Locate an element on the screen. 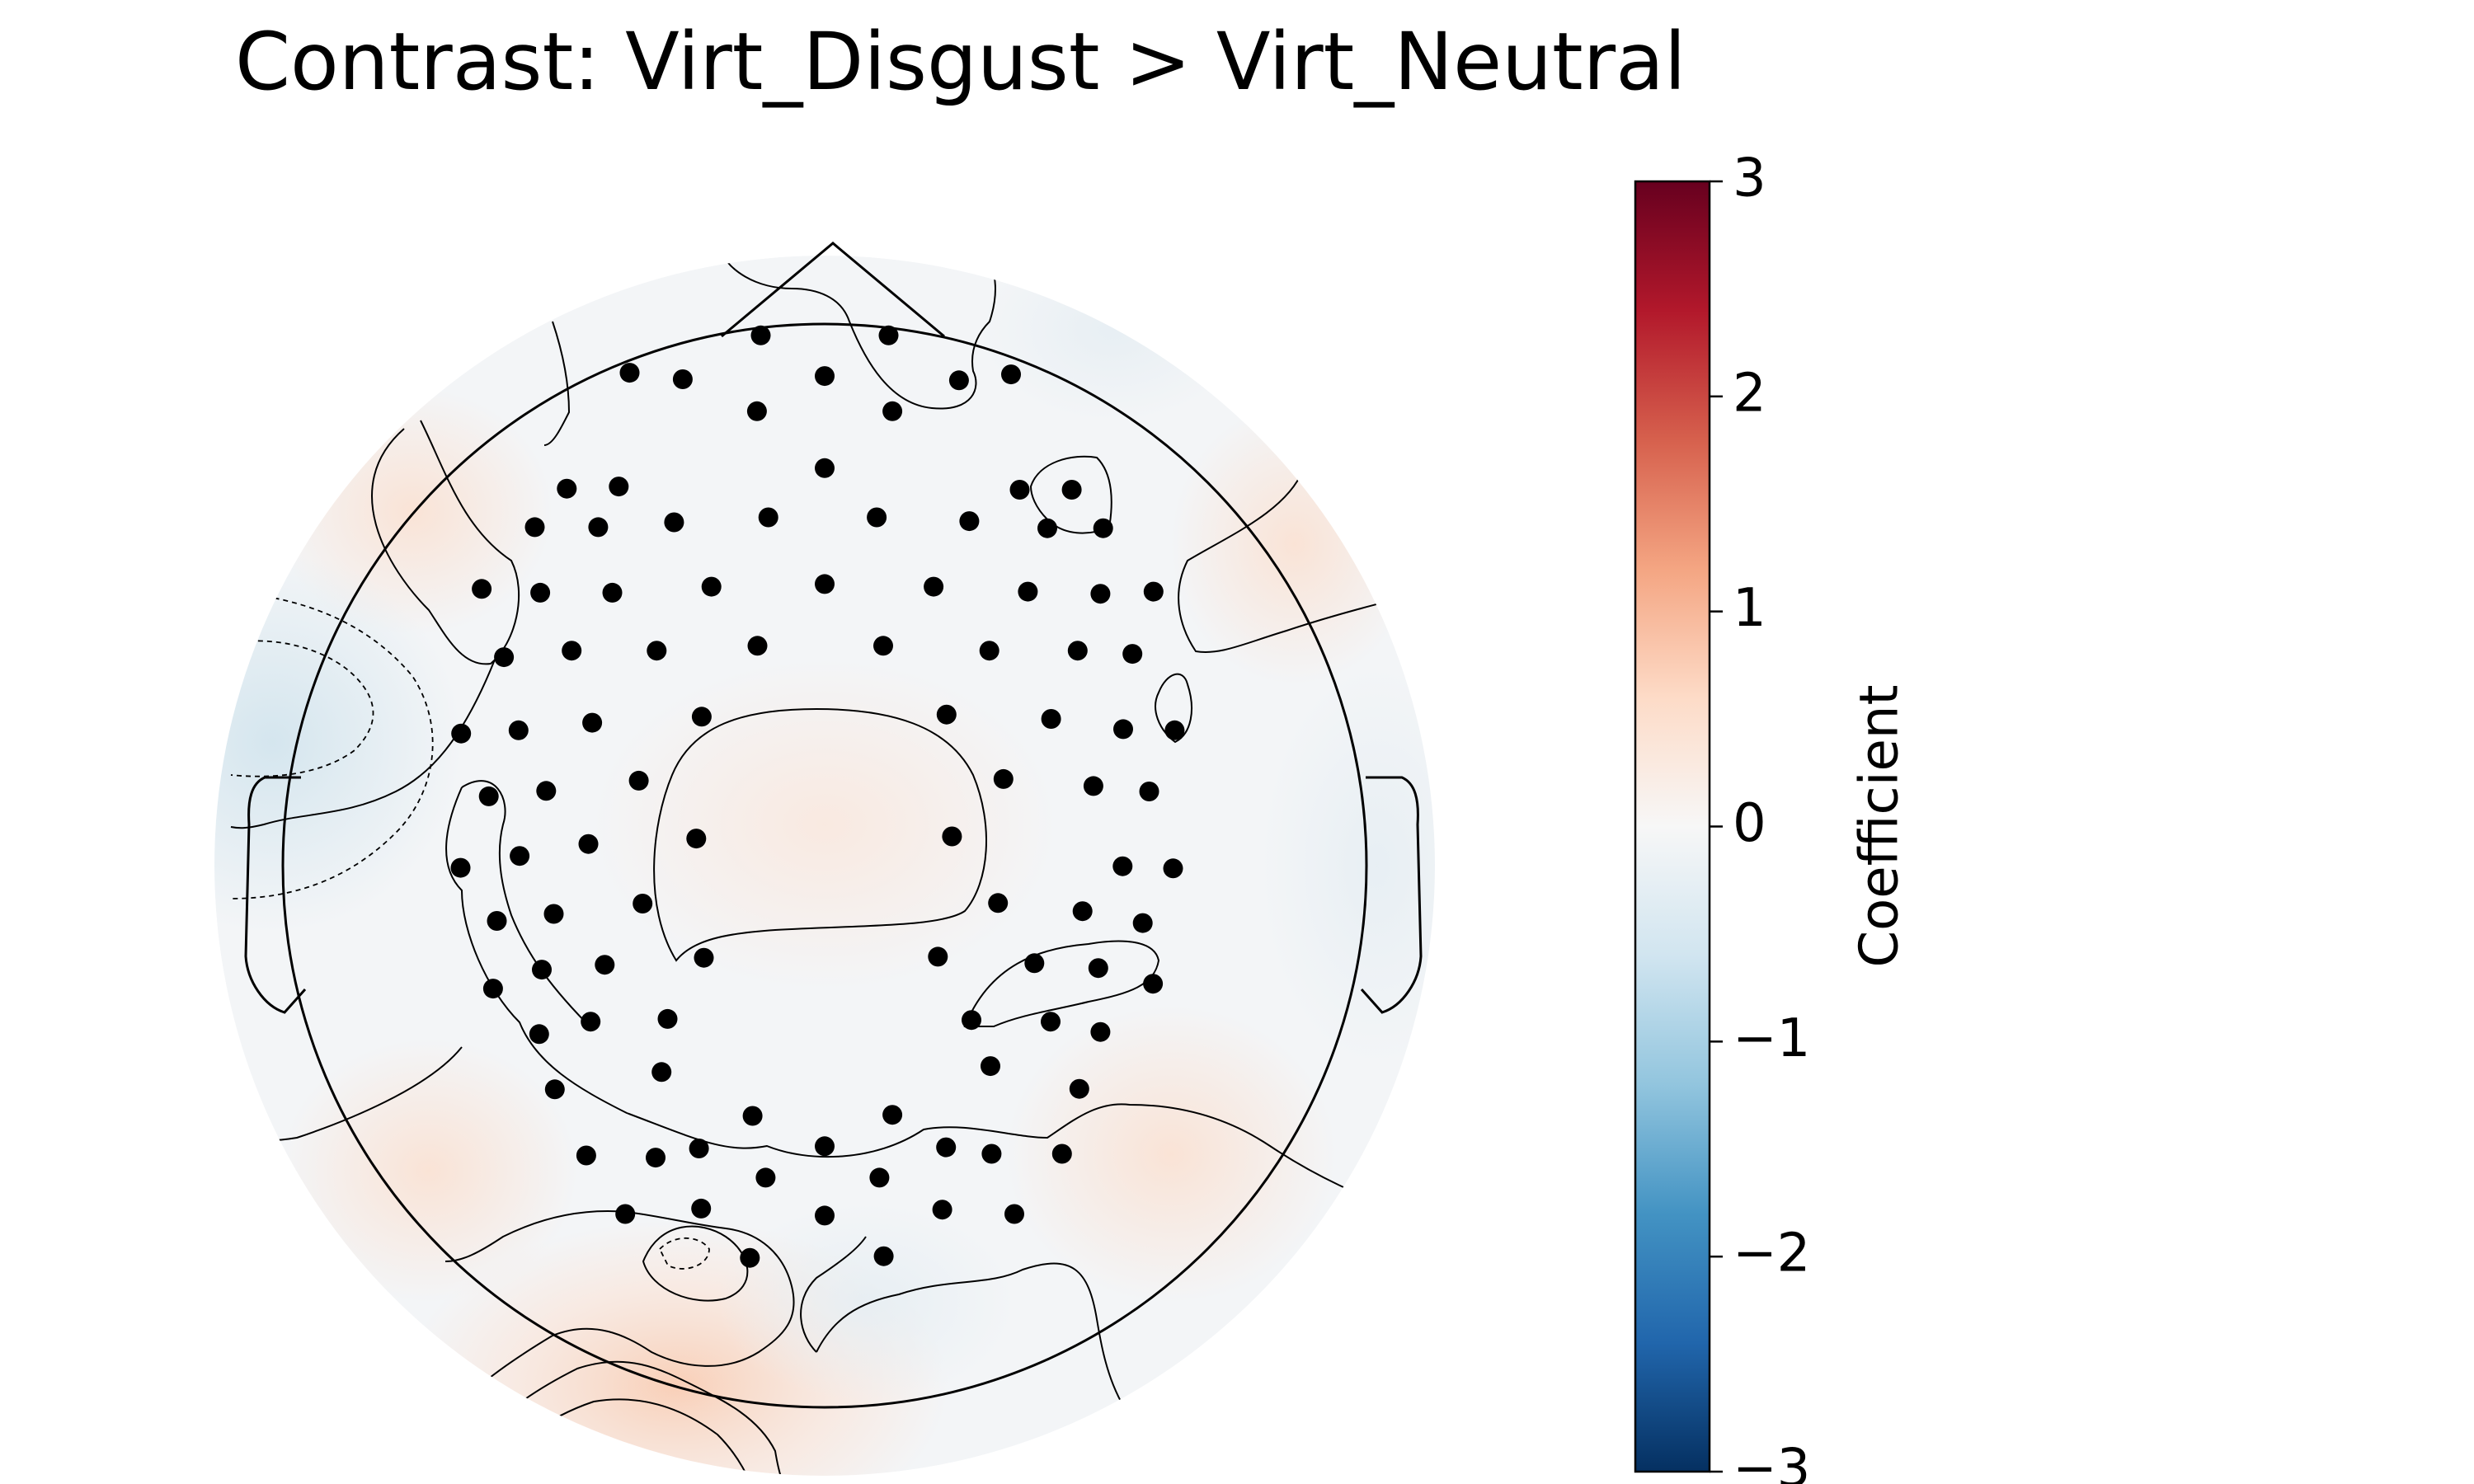  nose-outline is located at coordinates (833, 290).